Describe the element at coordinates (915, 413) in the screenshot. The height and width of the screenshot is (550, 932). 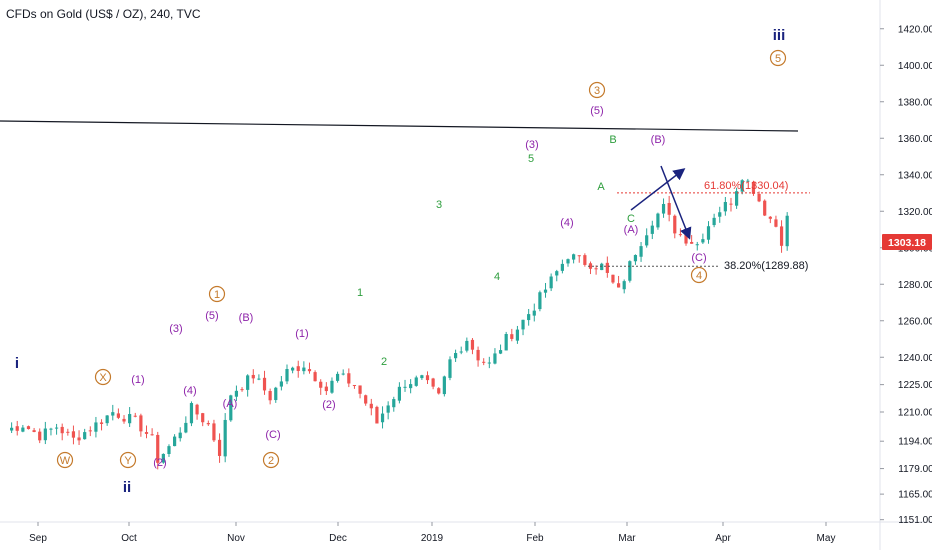
I see `y-tick-label: 1210.00` at that location.